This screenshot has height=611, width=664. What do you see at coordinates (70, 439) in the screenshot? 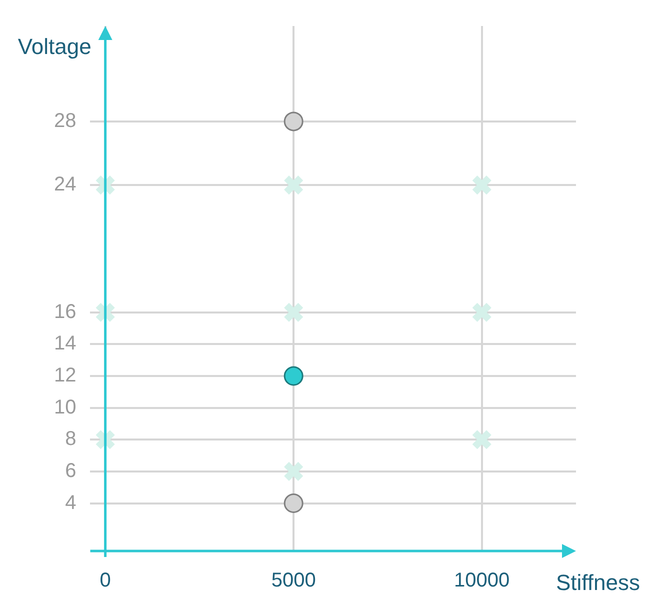
I see `y-tick-label: 8` at bounding box center [70, 439].